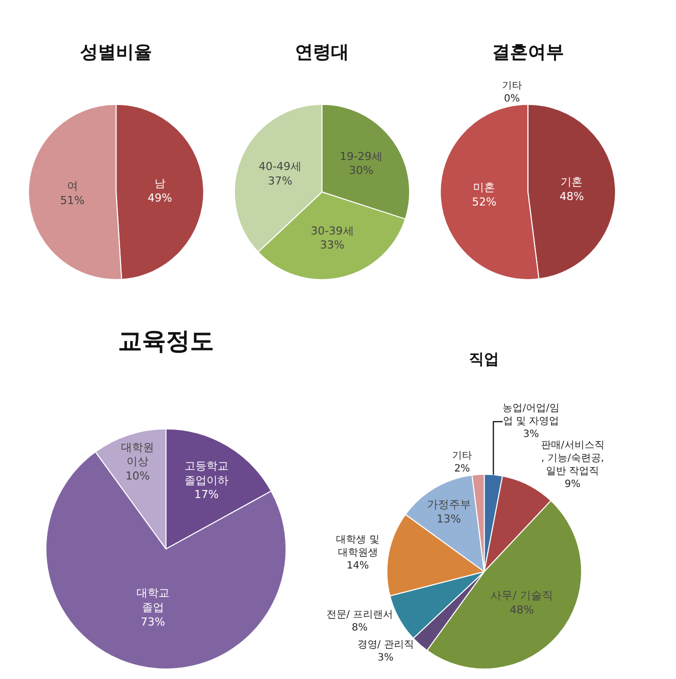 This screenshot has width=676, height=679. I want to click on slice-label: 남, so click(160, 183).